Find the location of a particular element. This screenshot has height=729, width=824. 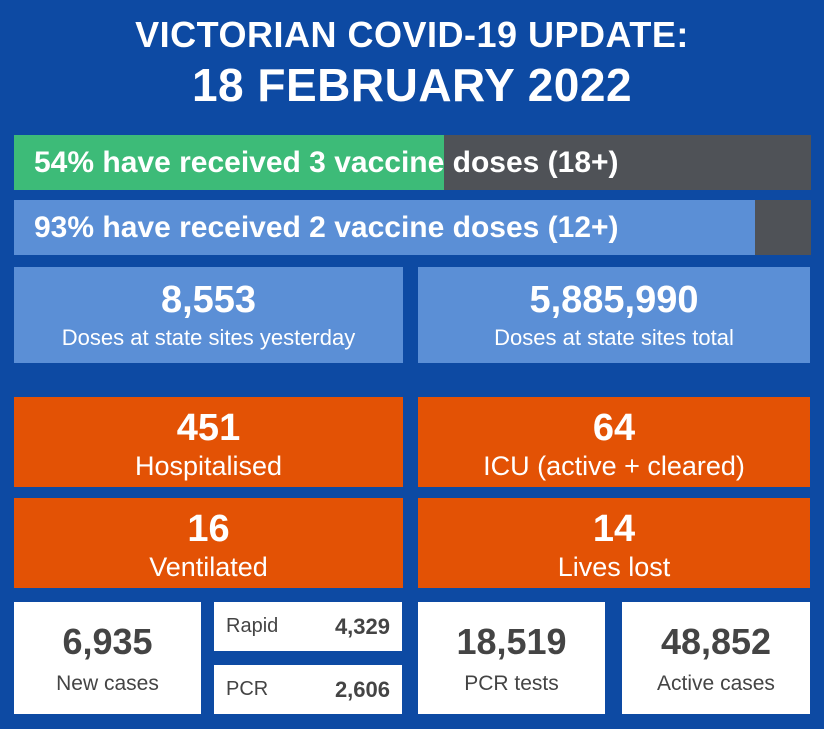

title-line-1: VICTORIAN COVID-19 UPDATE: is located at coordinates (412, 34).